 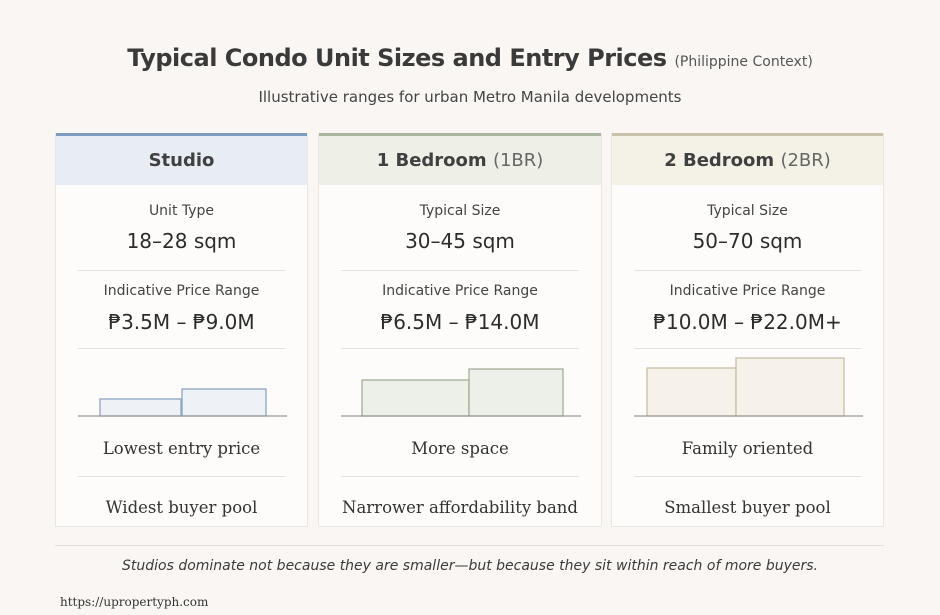 What do you see at coordinates (181, 211) in the screenshot?
I see `size-label: Unit Type` at bounding box center [181, 211].